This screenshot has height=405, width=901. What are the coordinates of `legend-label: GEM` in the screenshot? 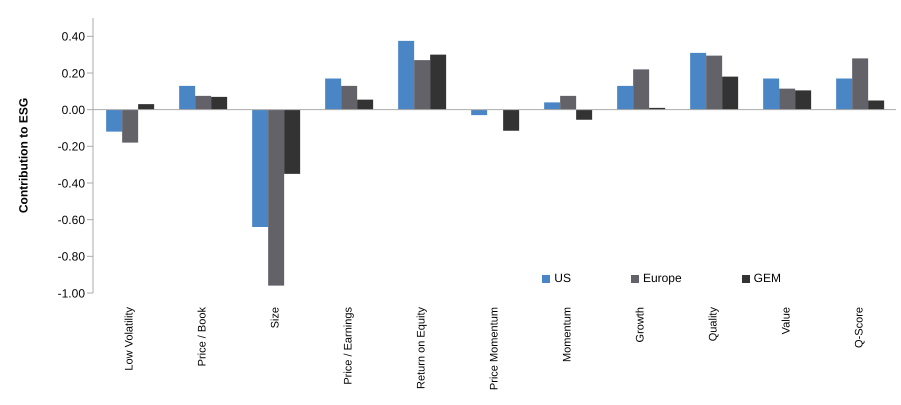 It's located at (767, 278).